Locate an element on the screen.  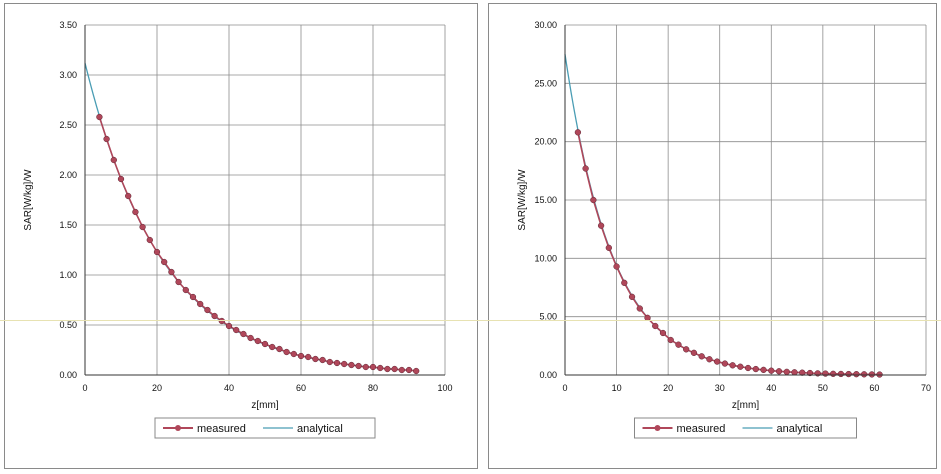
x-tick-label: 100 is located at coordinates (444, 388).